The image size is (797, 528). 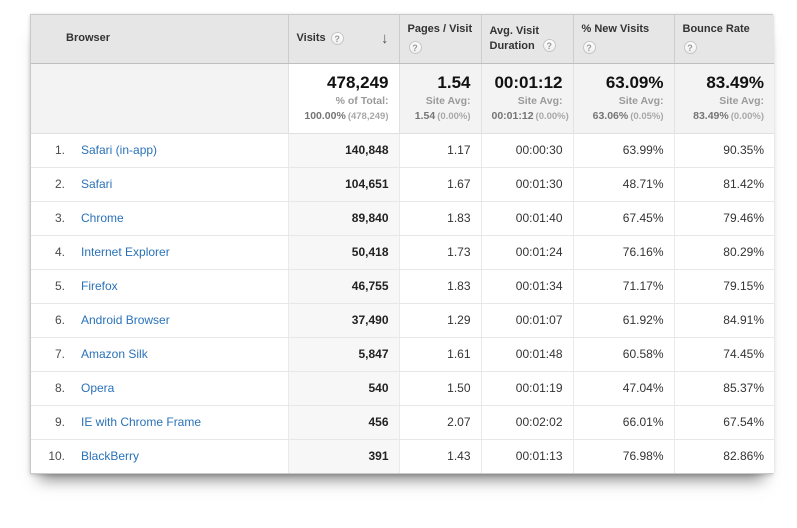 What do you see at coordinates (623, 354) in the screenshot?
I see `pct-new-visits-cell: 60.58%` at bounding box center [623, 354].